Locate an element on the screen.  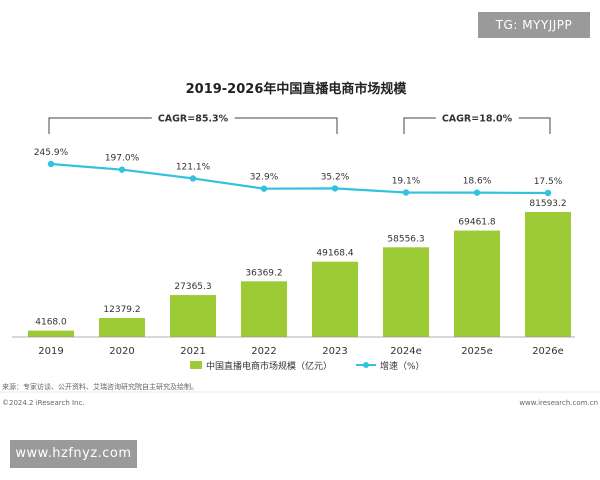
legend-bar-label: 中国直播电商市场规模（亿元） is located at coordinates (269, 366).